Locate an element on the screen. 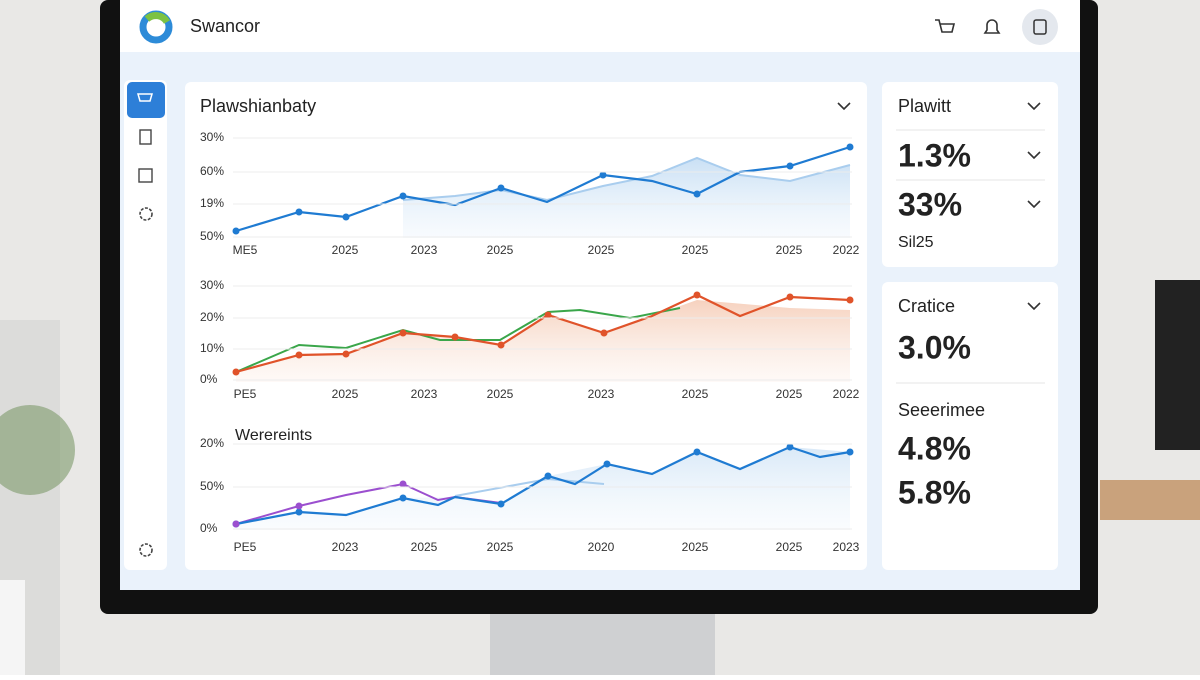 The height and width of the screenshot is (680, 1200). desk is located at coordinates (1150, 500).